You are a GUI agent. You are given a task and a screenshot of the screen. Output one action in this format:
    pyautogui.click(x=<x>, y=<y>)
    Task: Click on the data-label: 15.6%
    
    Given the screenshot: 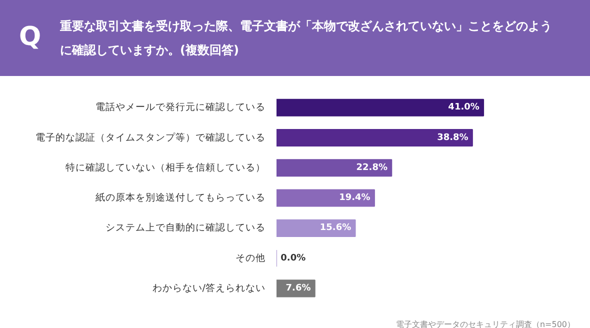 What is the action you would take?
    pyautogui.click(x=336, y=228)
    